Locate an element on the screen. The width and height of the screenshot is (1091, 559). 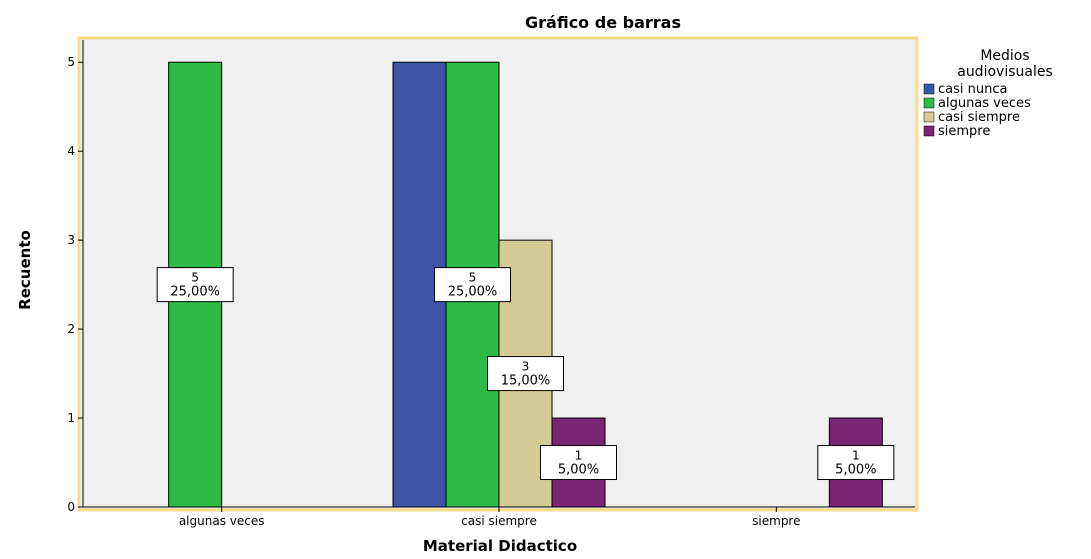
x-tick-label: algunas veces is located at coordinates (222, 521).